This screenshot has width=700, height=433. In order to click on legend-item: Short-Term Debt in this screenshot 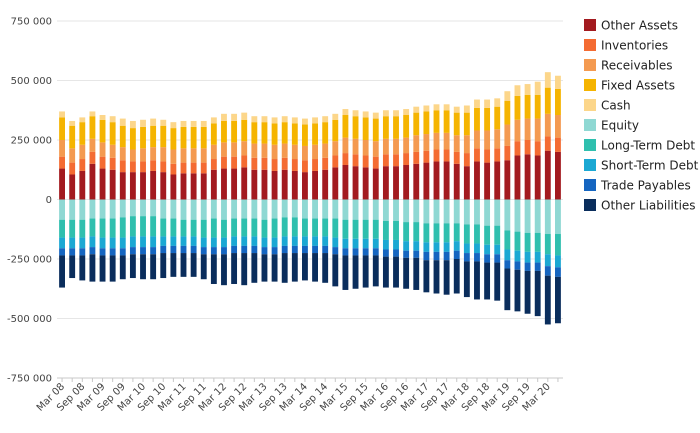, I will do `click(641, 166)`.